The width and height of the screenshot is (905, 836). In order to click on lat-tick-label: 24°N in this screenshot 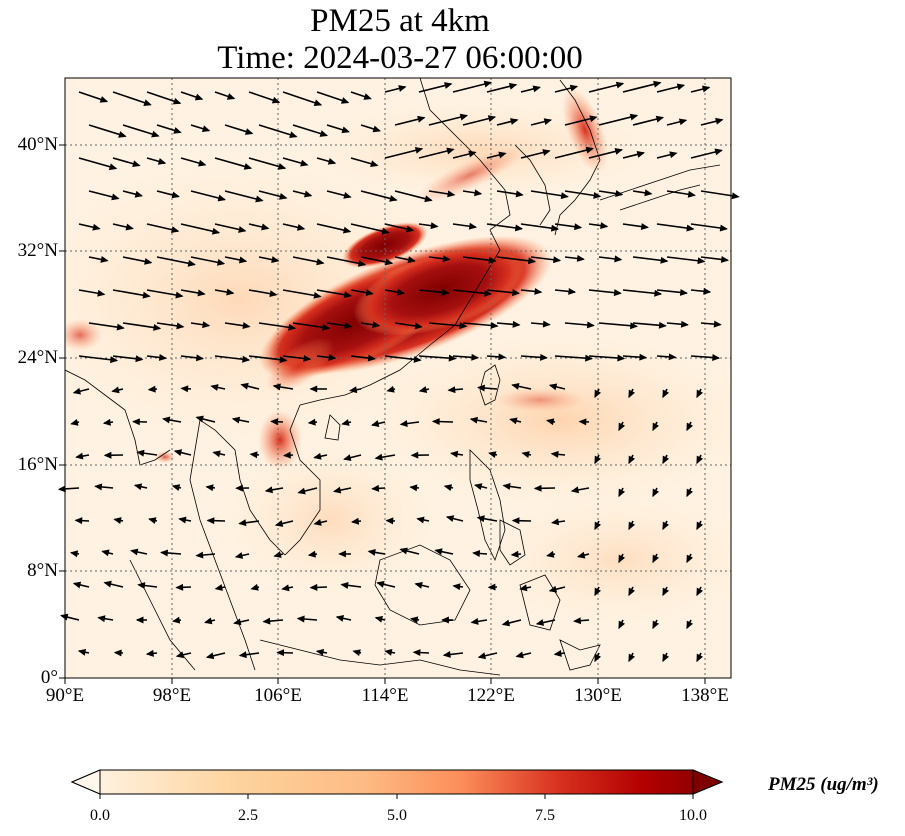, I will do `click(37, 357)`.